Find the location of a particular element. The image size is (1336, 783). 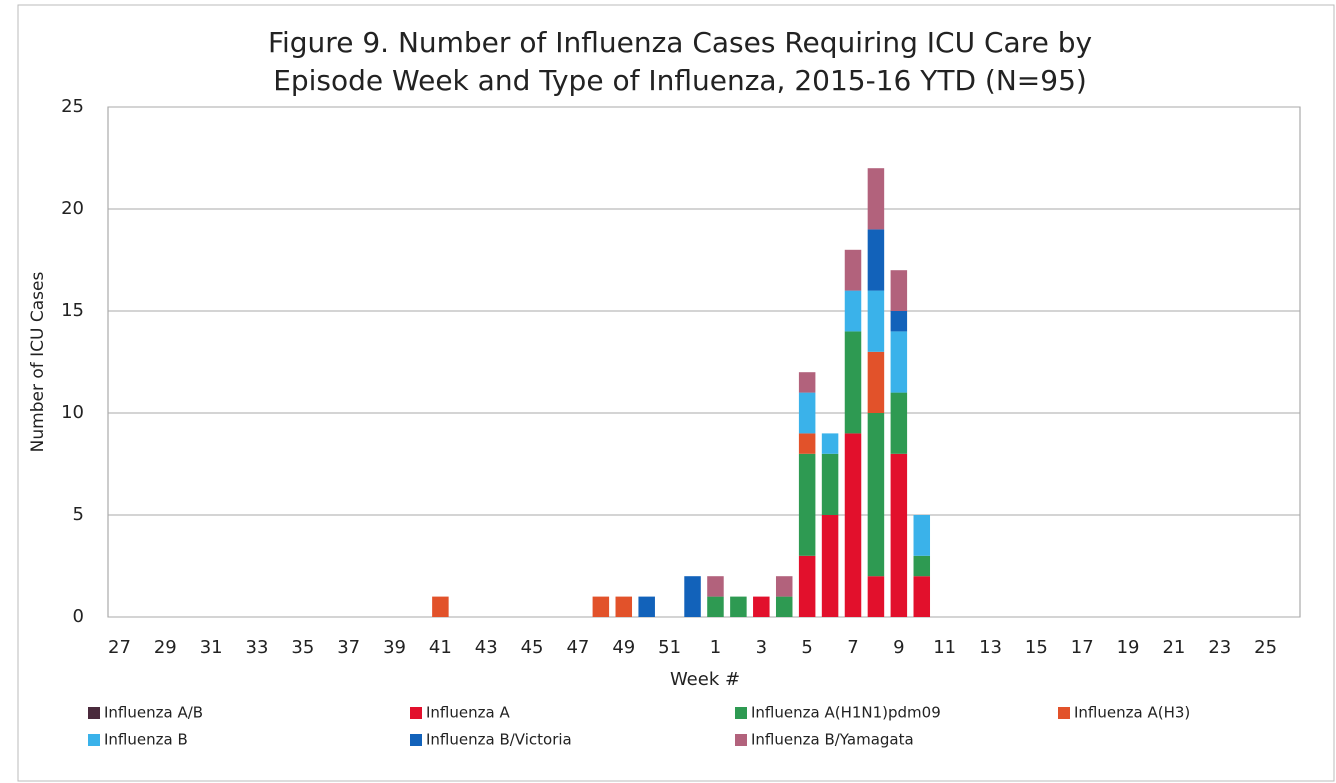

x-tick-label: 31 is located at coordinates (211, 647).